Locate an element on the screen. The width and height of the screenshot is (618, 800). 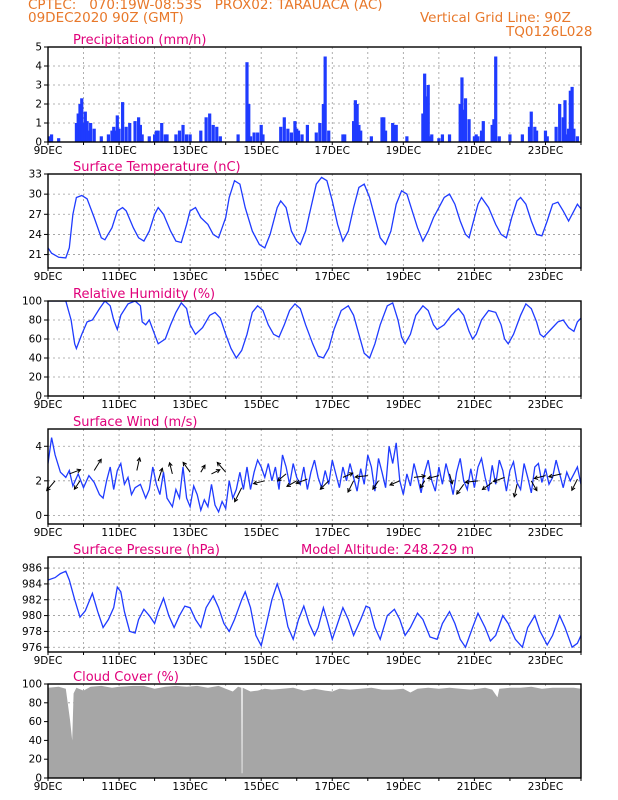
pressure-title: Surface Pressure (hPa) is located at coordinates (146, 550).